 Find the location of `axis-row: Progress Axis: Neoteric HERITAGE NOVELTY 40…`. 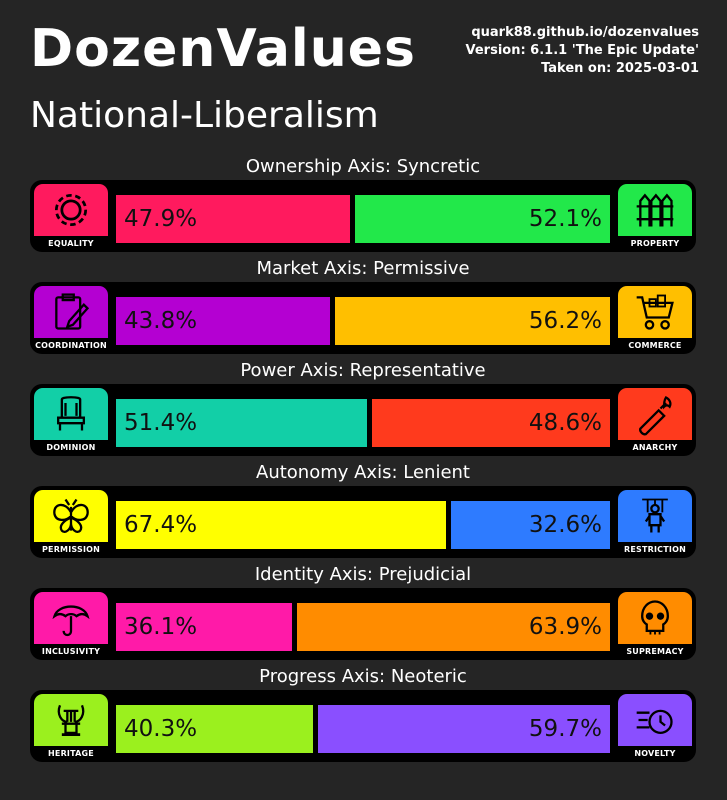

axis-row: Progress Axis: Neoteric HERITAGE NOVELTY 40… is located at coordinates (363, 716).